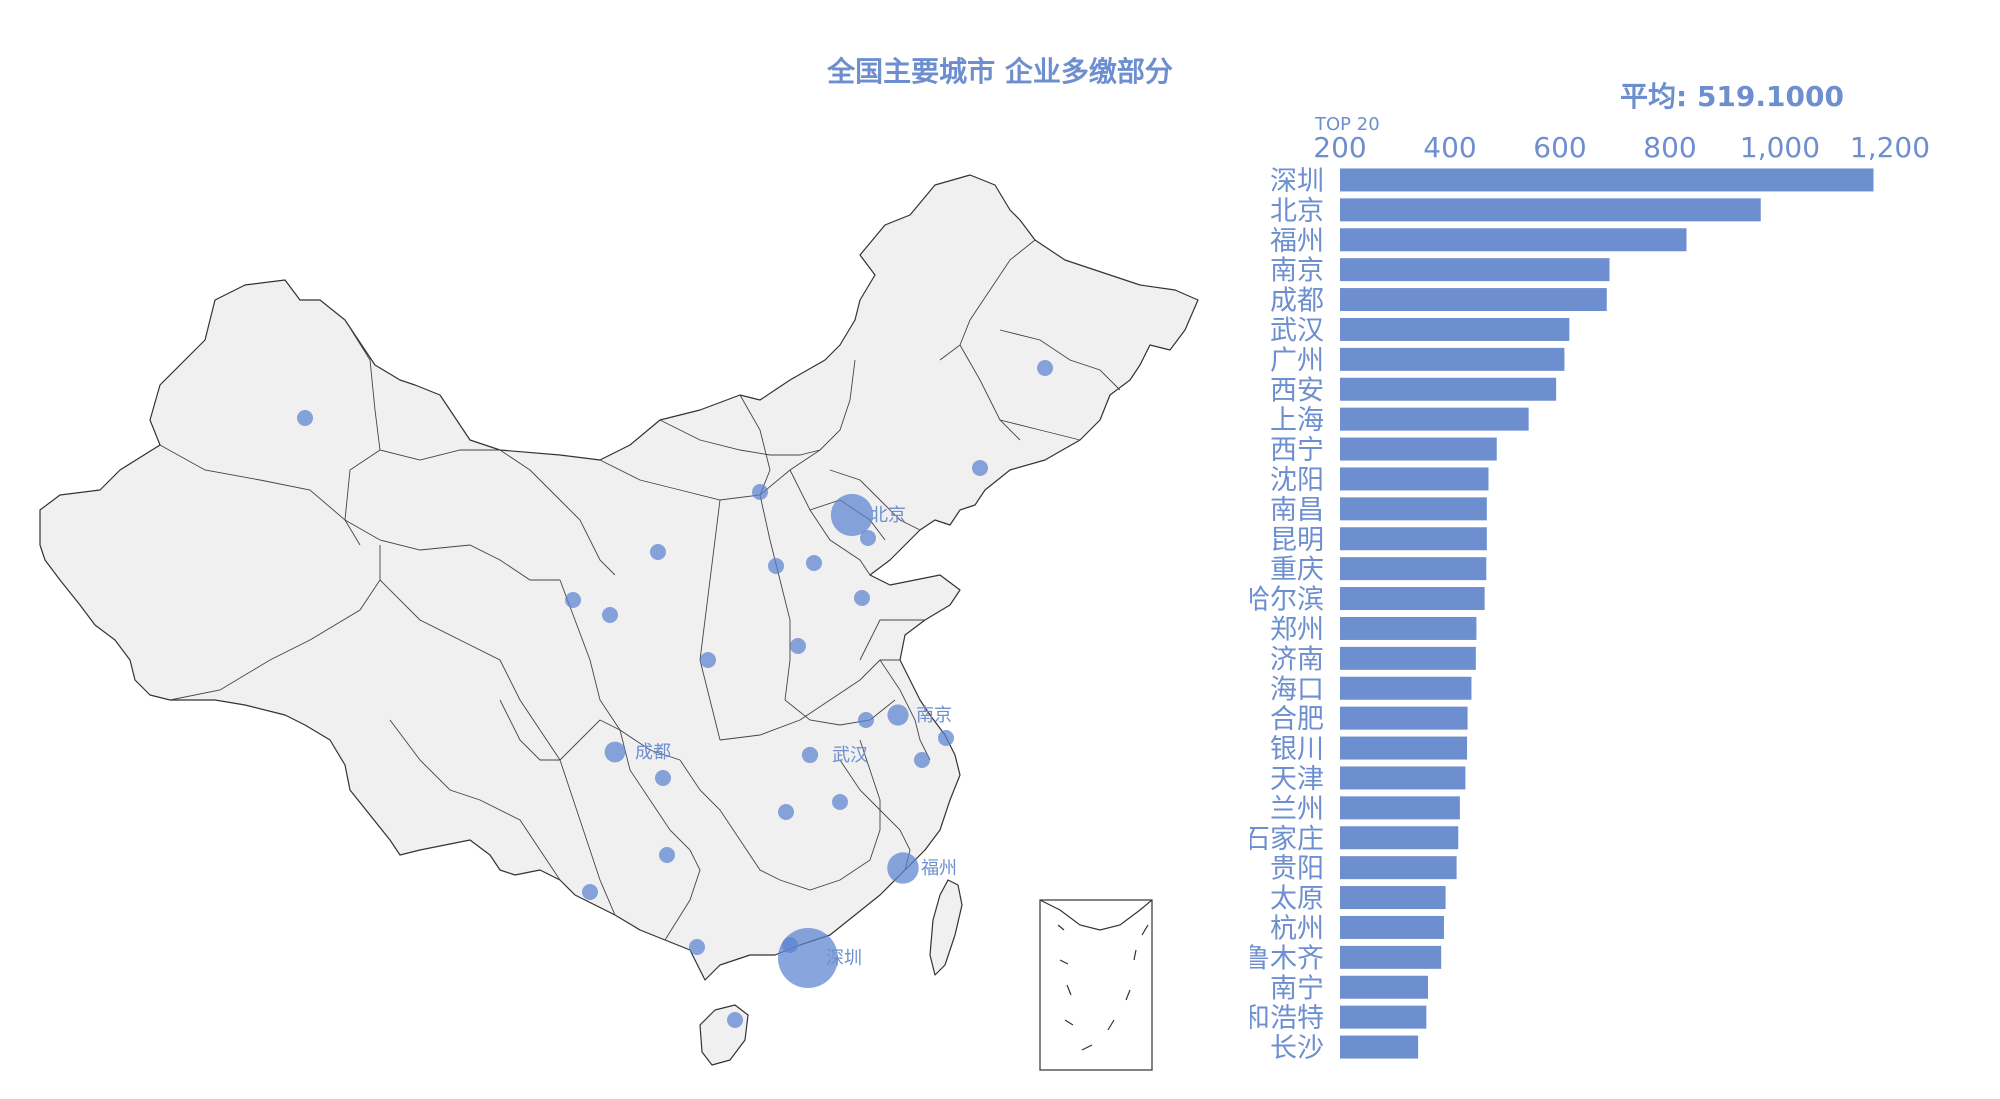 The height and width of the screenshot is (1099, 2000). What do you see at coordinates (1297, 241) in the screenshot?
I see `category-label: 福州` at bounding box center [1297, 241].